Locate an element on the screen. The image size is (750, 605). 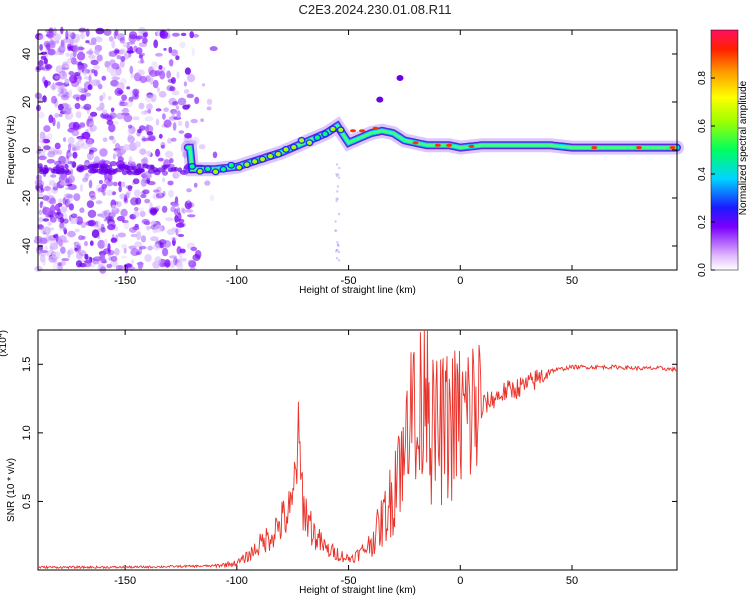
y-tick-label: 1.0 is located at coordinates (27, 432).